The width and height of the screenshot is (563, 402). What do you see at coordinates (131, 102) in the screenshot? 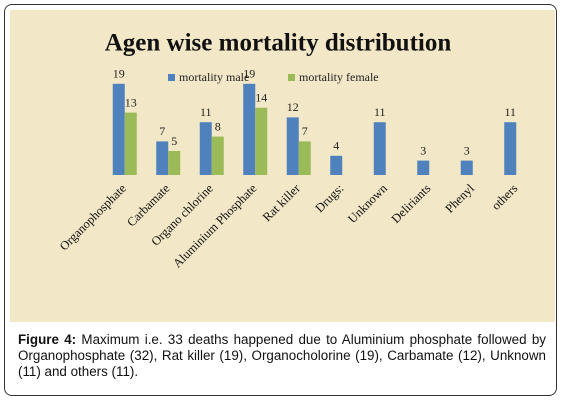
I see `data-label: 13` at bounding box center [131, 102].